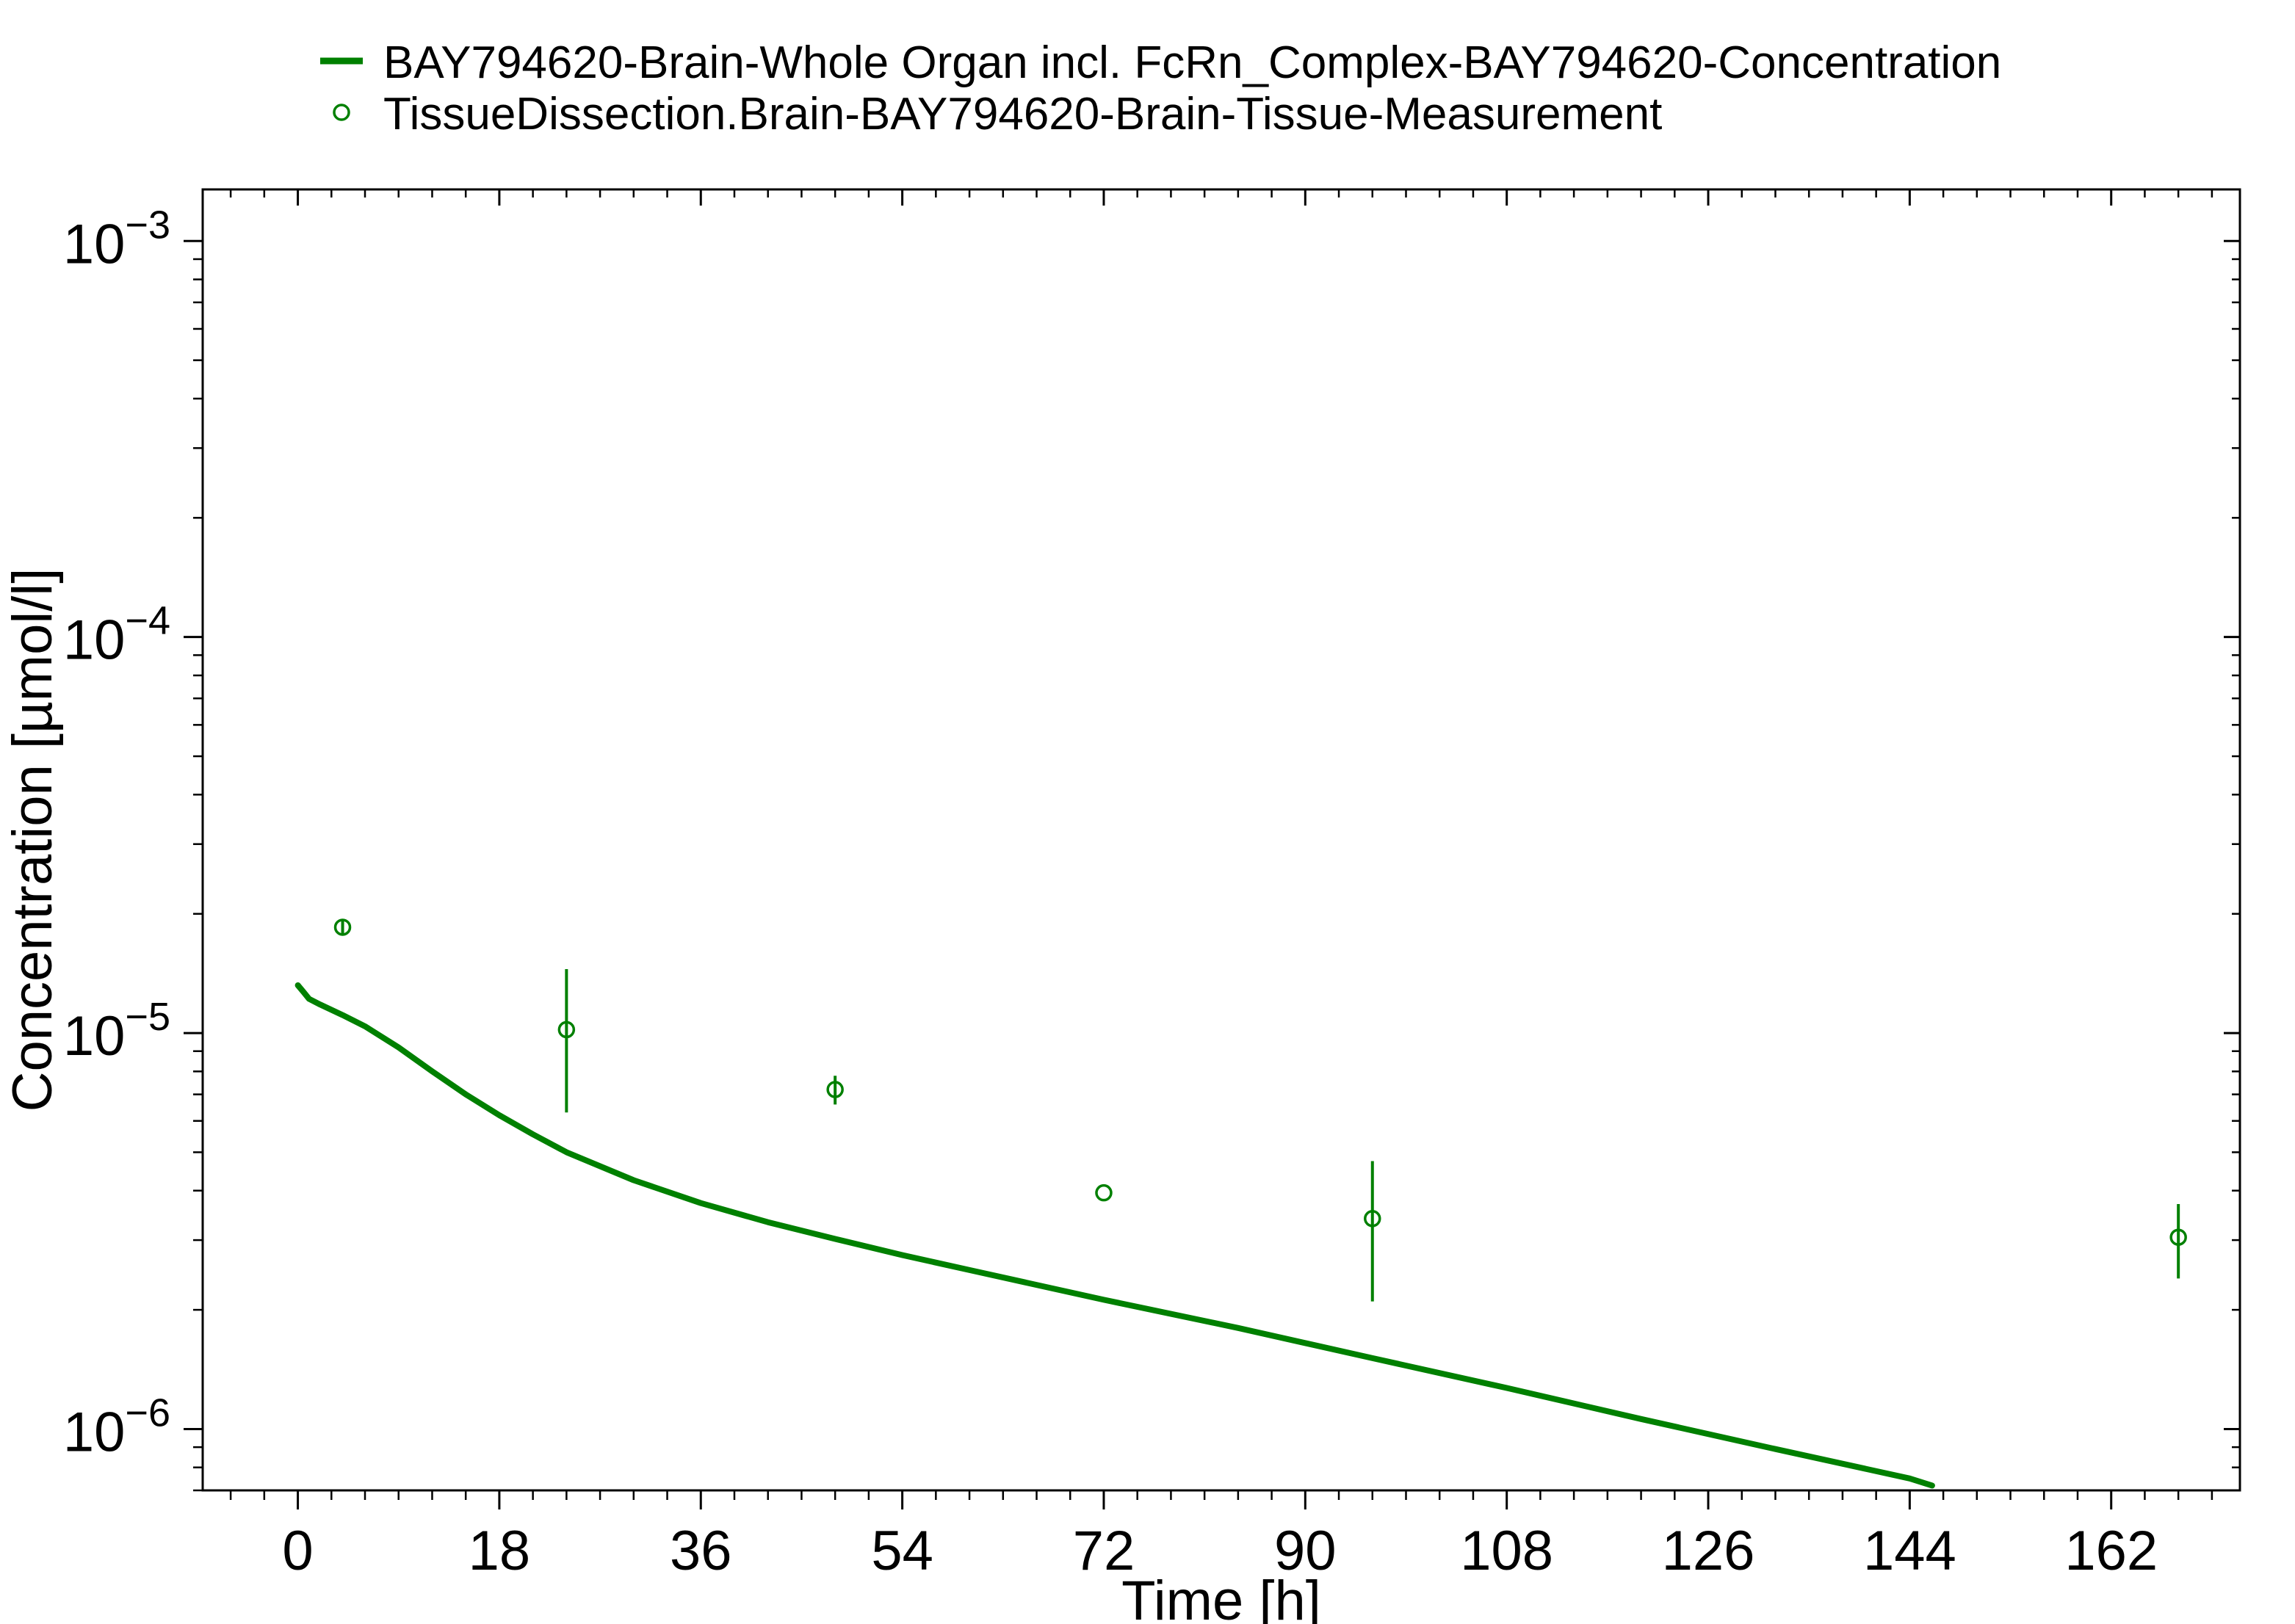 This screenshot has height=1624, width=2295. What do you see at coordinates (2111, 1551) in the screenshot?
I see `x-tick-label: 162` at bounding box center [2111, 1551].